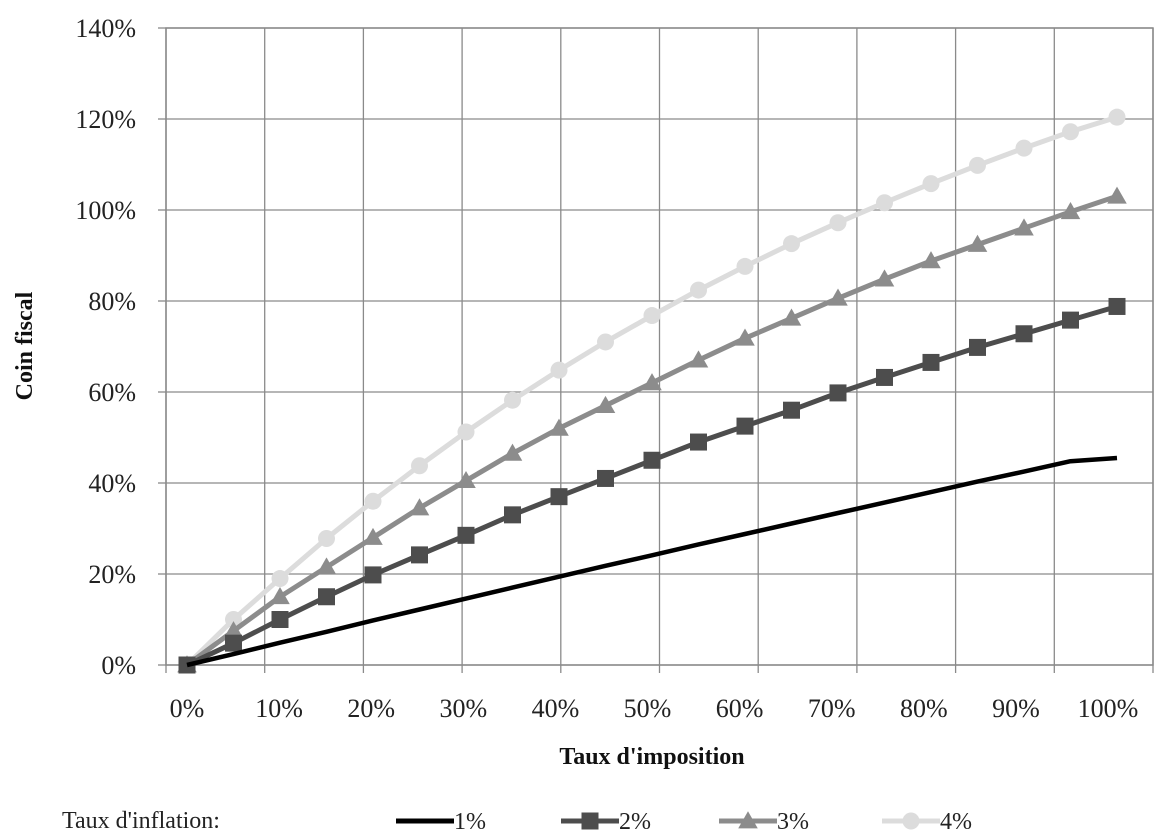 This screenshot has height=831, width=1161. What do you see at coordinates (648, 708) in the screenshot?
I see `x-tick-label: 50%` at bounding box center [648, 708].